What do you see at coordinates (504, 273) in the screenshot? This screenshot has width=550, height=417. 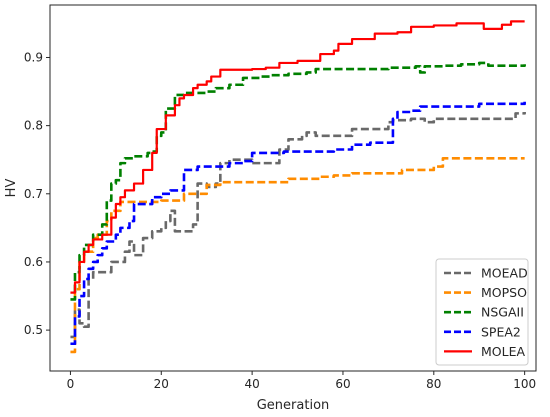 I see `legend-label-moead: MOEAD` at bounding box center [504, 273].